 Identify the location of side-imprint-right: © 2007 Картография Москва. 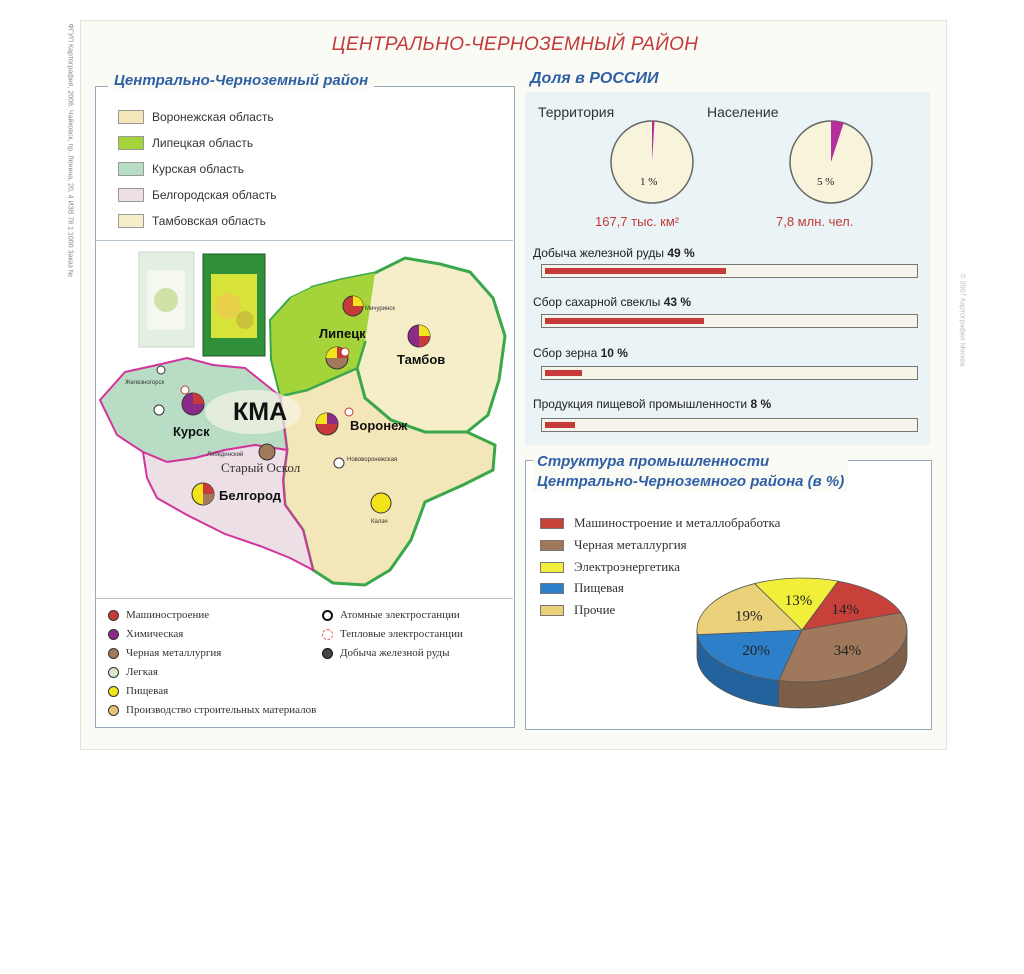
(958, 380).